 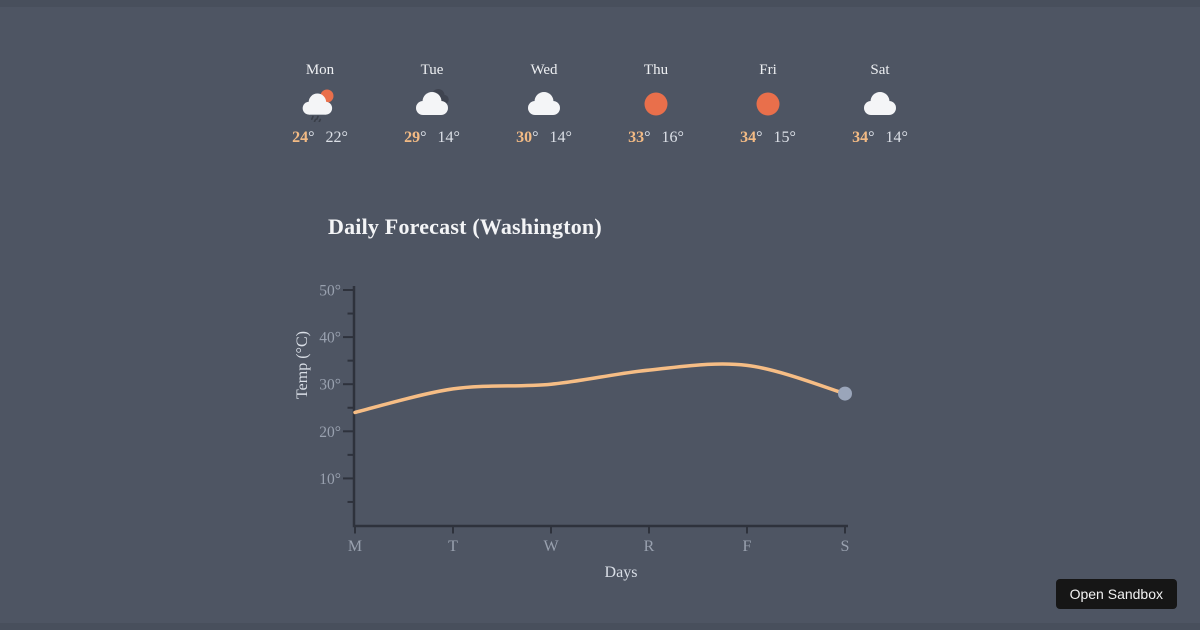 What do you see at coordinates (600, 388) in the screenshot?
I see `temperature-line` at bounding box center [600, 388].